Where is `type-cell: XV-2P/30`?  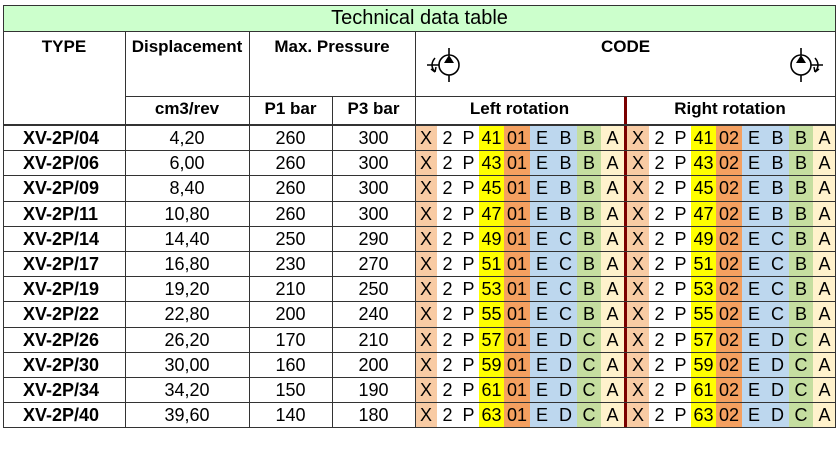
type-cell: XV-2P/30 is located at coordinates (61, 364).